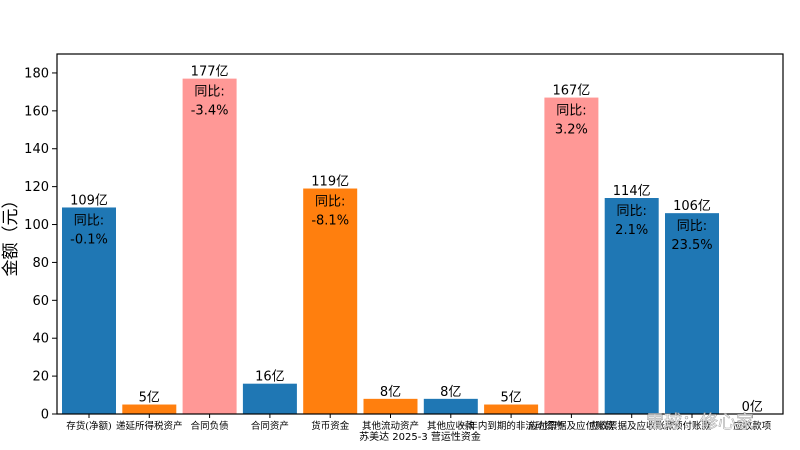 The image size is (800, 450). I want to click on x-tick-label: 其他流动资产, so click(390, 426).